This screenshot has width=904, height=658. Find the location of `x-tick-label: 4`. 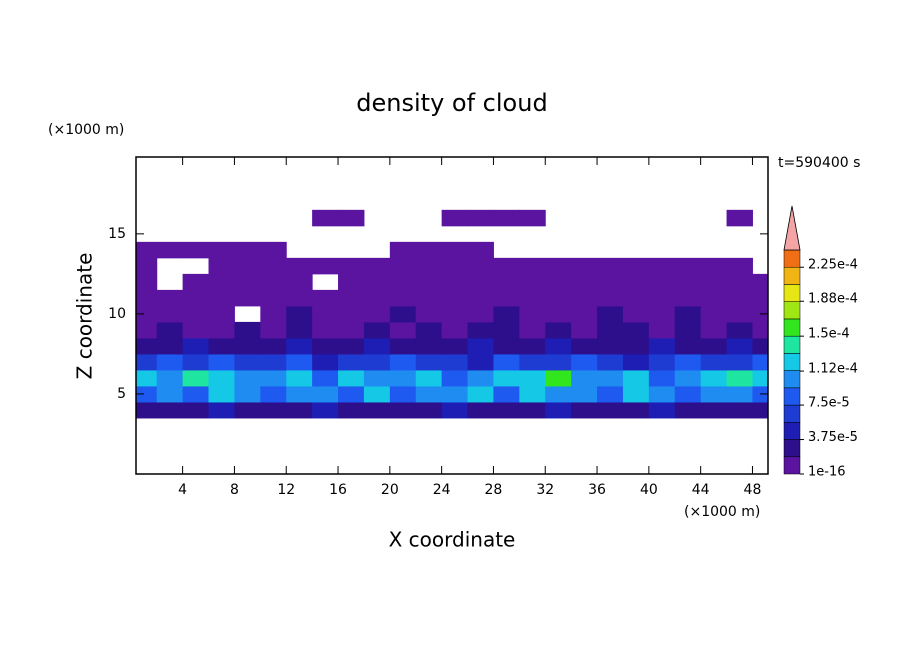

x-tick-label: 4 is located at coordinates (182, 490).